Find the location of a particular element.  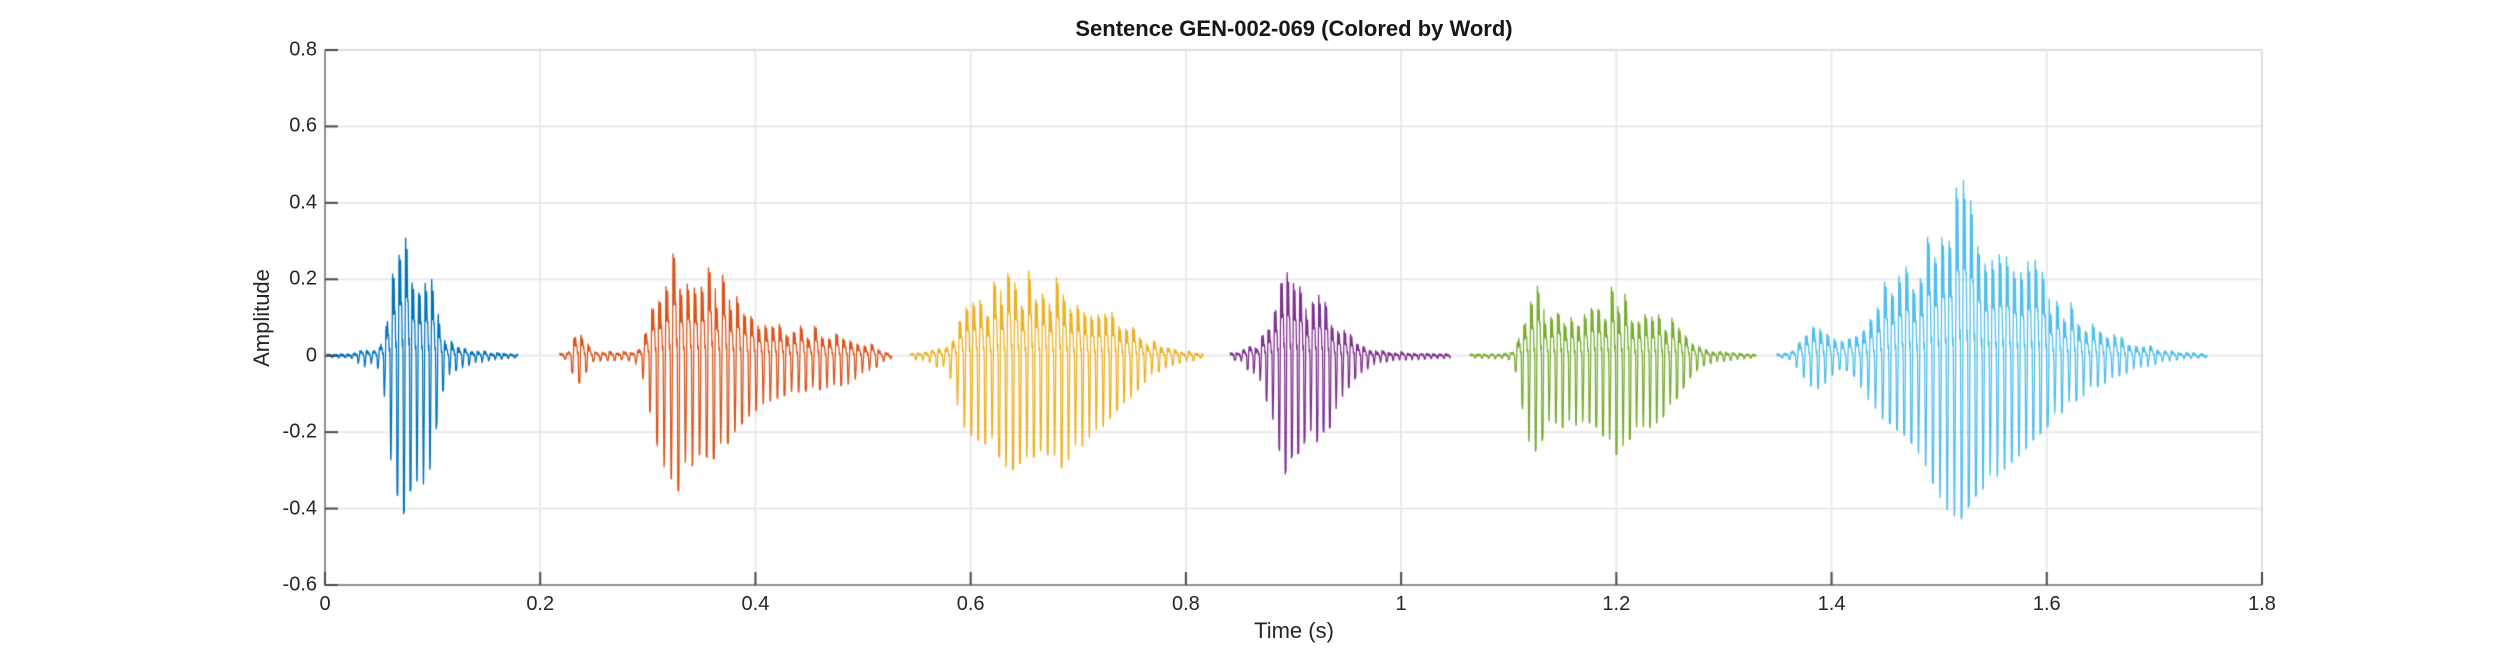

y-tick-label: 0.4 is located at coordinates (303, 202).